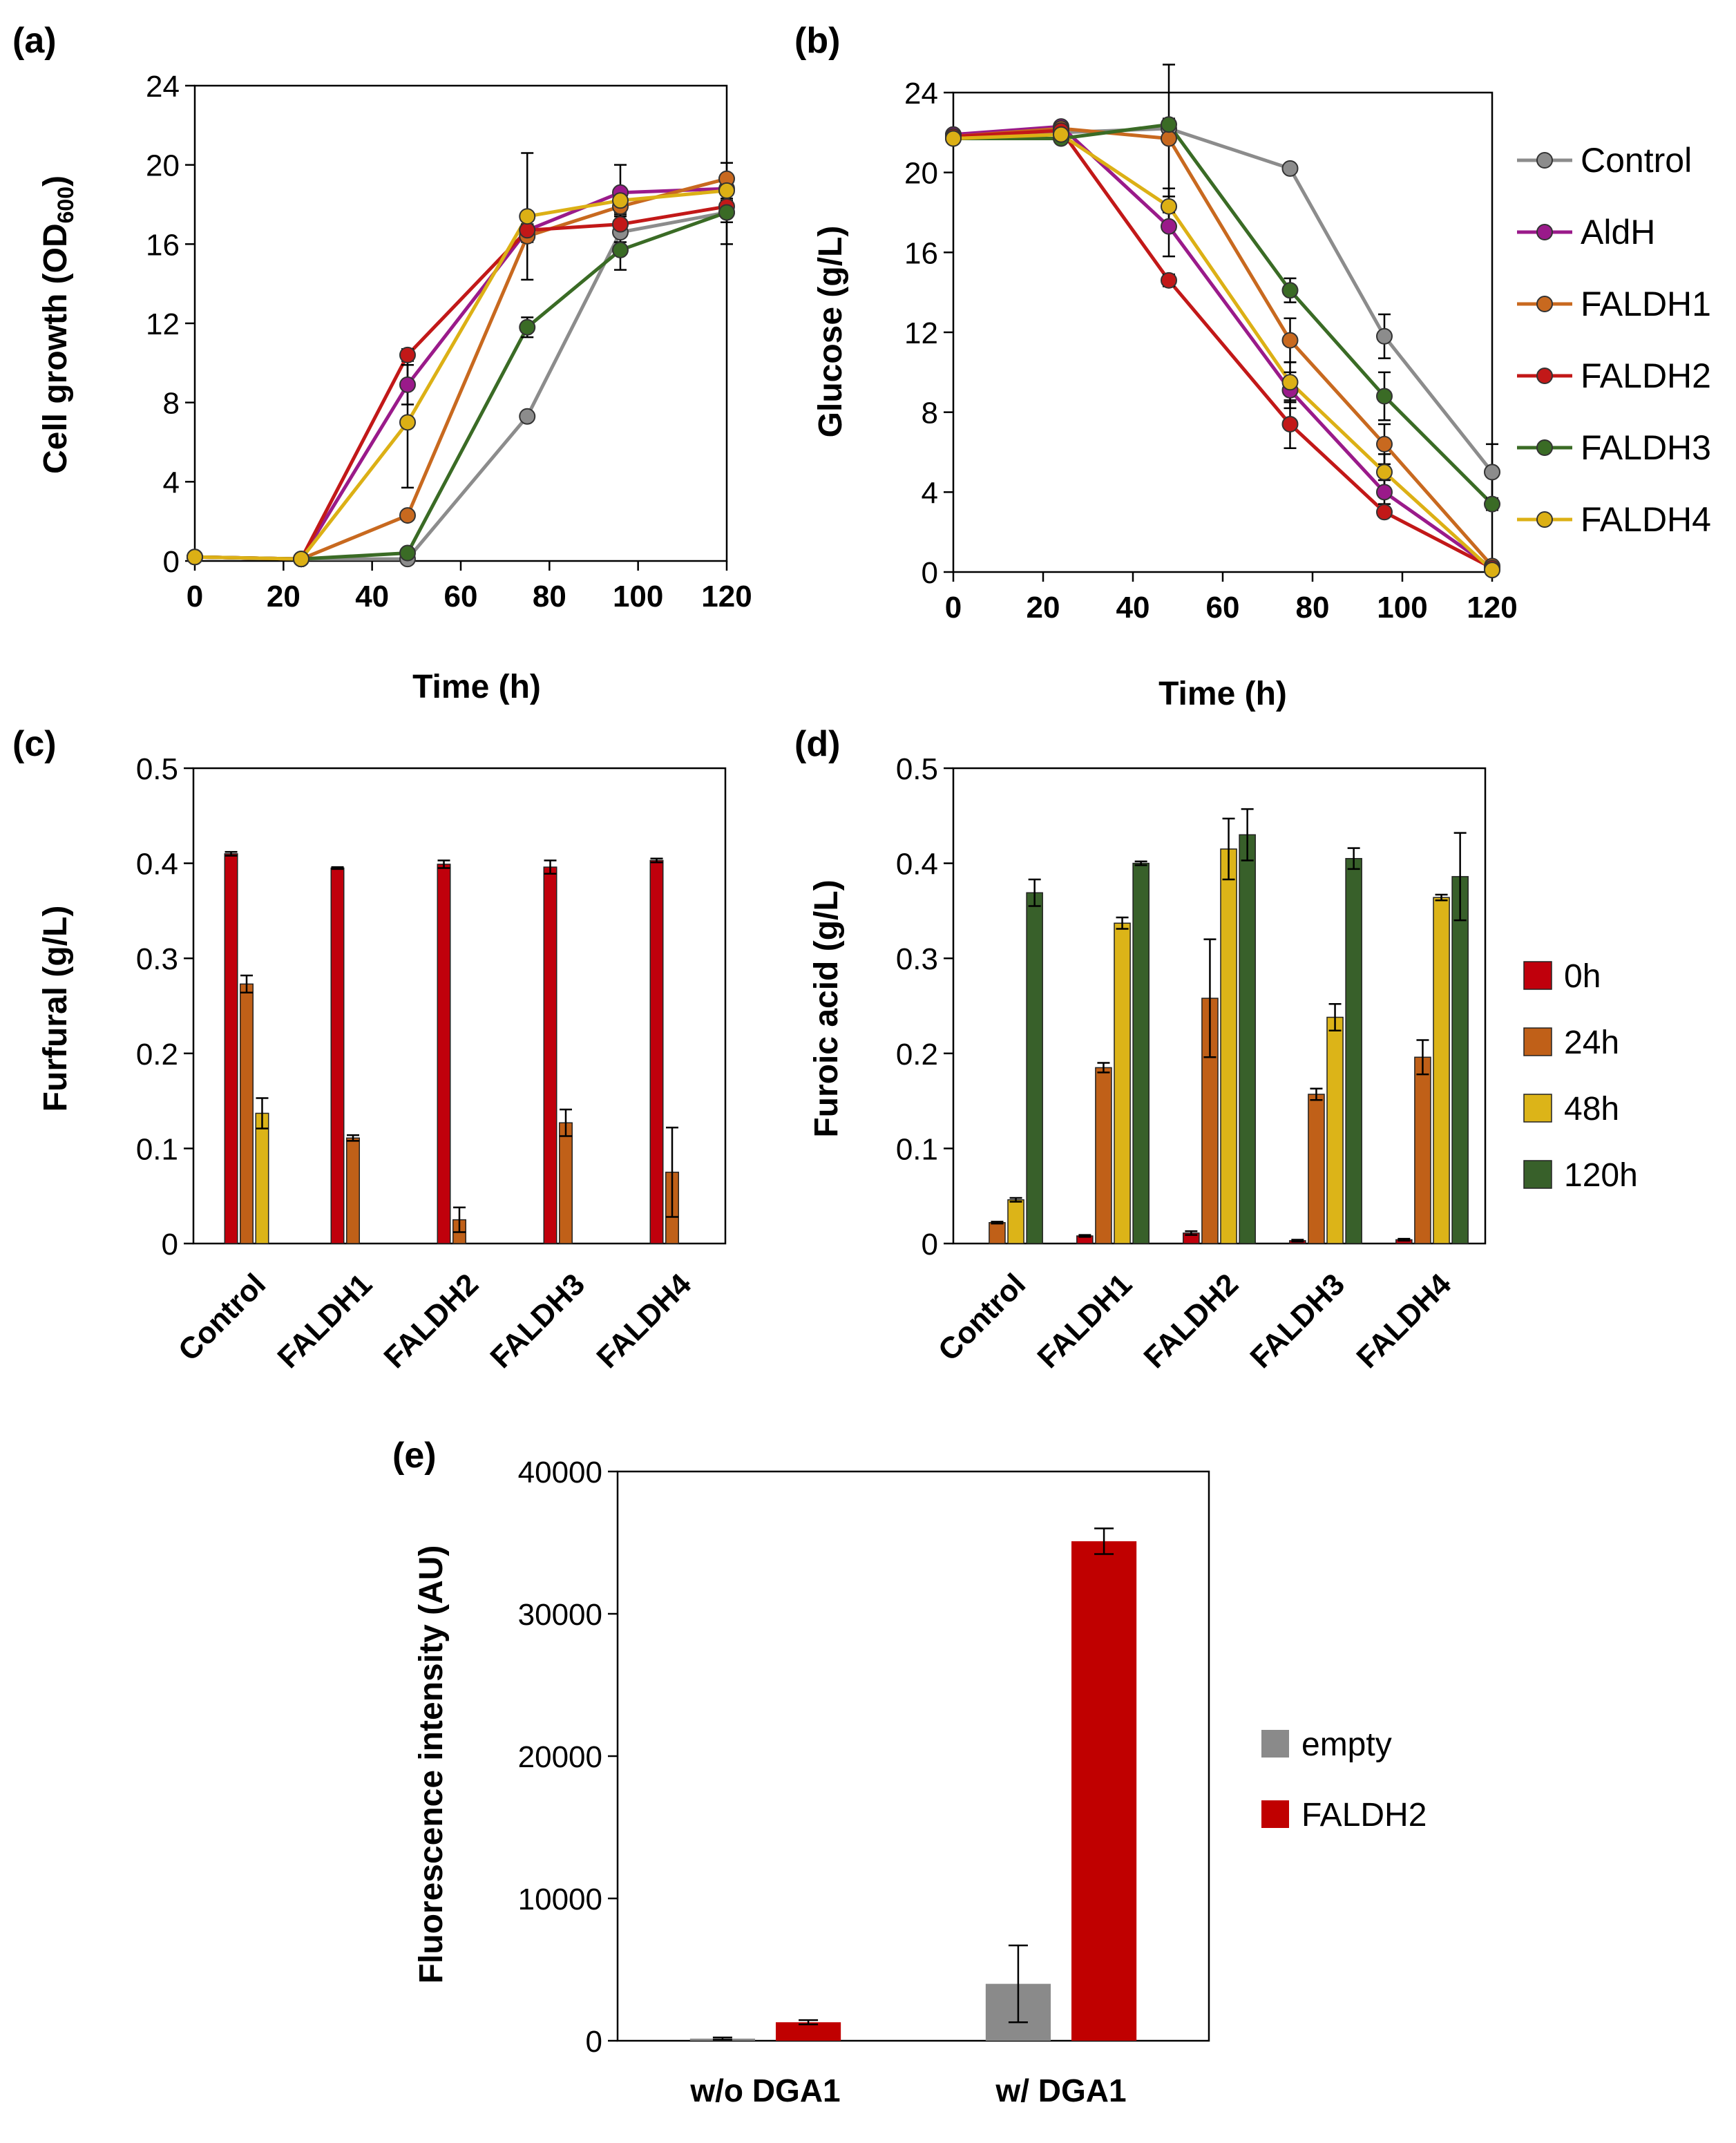  I want to click on chart-b-xlabel: Time (h), so click(1222, 694).